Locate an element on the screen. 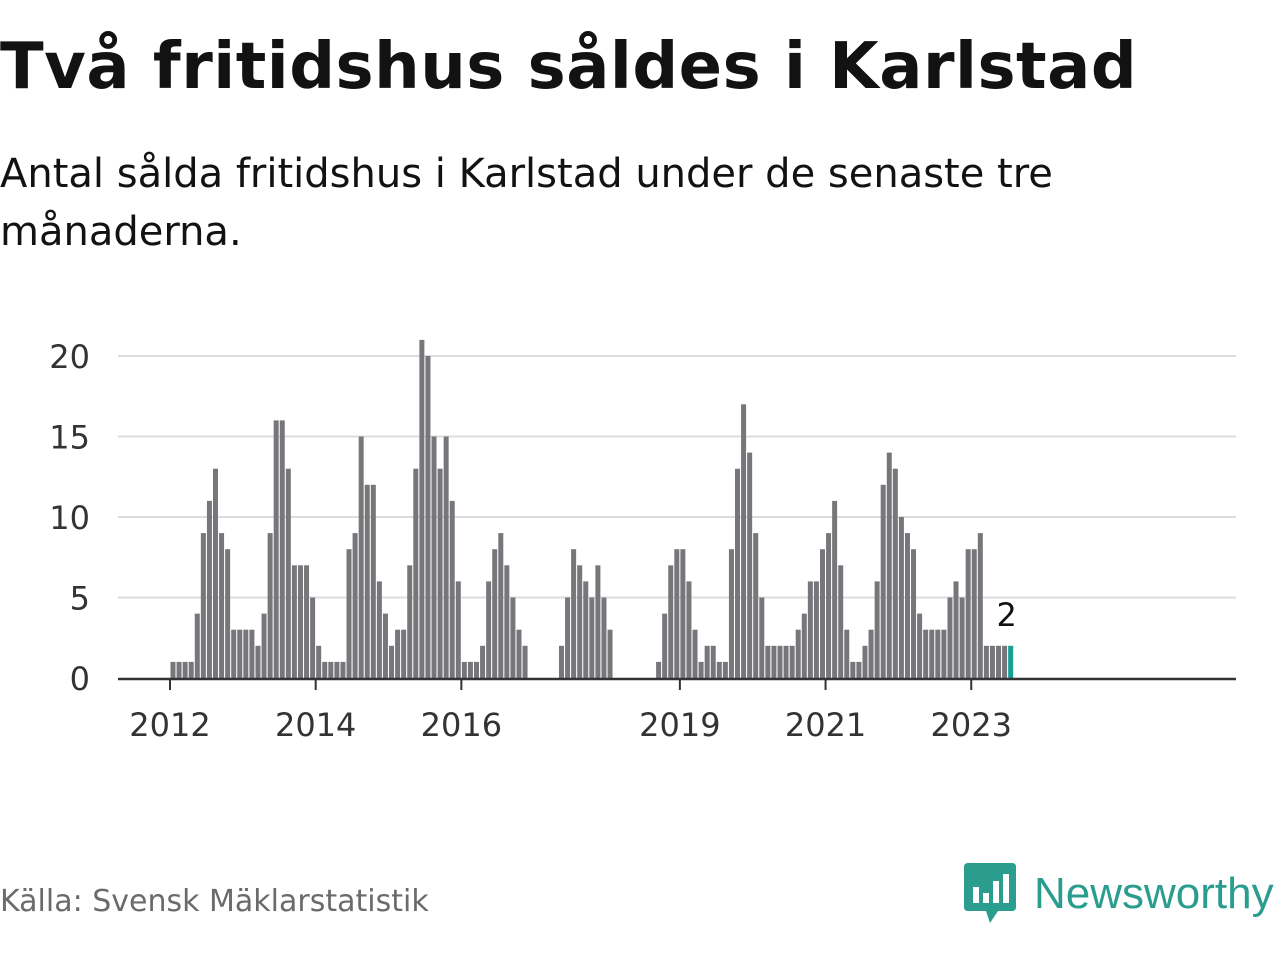  bar-chart-speech-bubble-icon is located at coordinates (990, 893).